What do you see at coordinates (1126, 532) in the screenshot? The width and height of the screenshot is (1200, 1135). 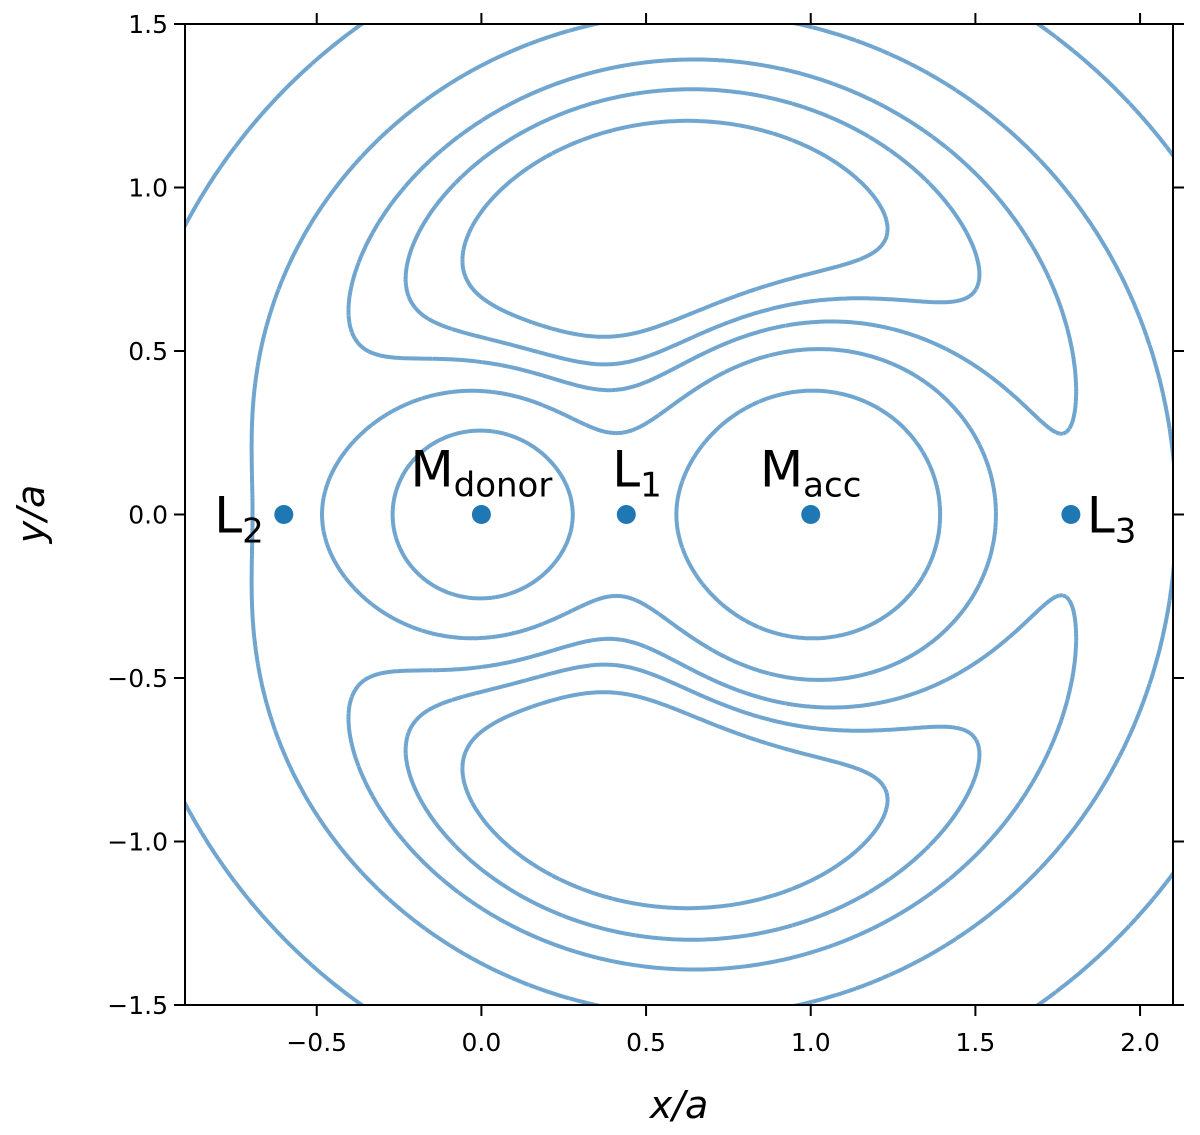 I see `point-label-subscript: 3` at bounding box center [1126, 532].